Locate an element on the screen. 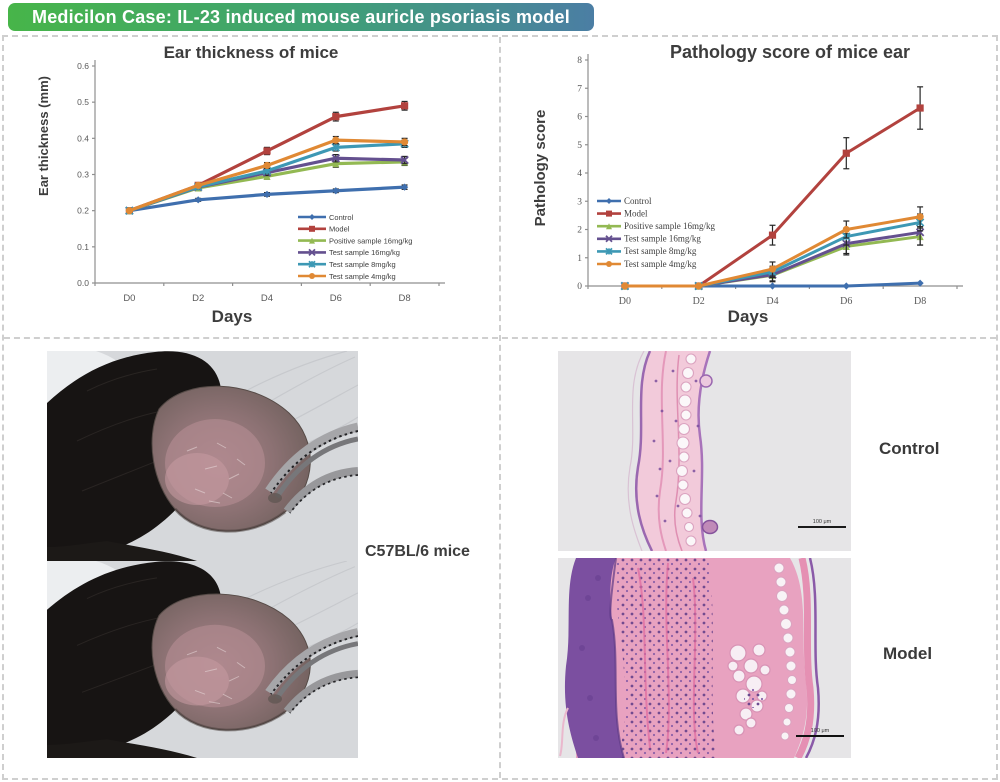 Image resolution: width=1000 pixels, height=782 pixels. svg-text: 6 is located at coordinates (579, 118).